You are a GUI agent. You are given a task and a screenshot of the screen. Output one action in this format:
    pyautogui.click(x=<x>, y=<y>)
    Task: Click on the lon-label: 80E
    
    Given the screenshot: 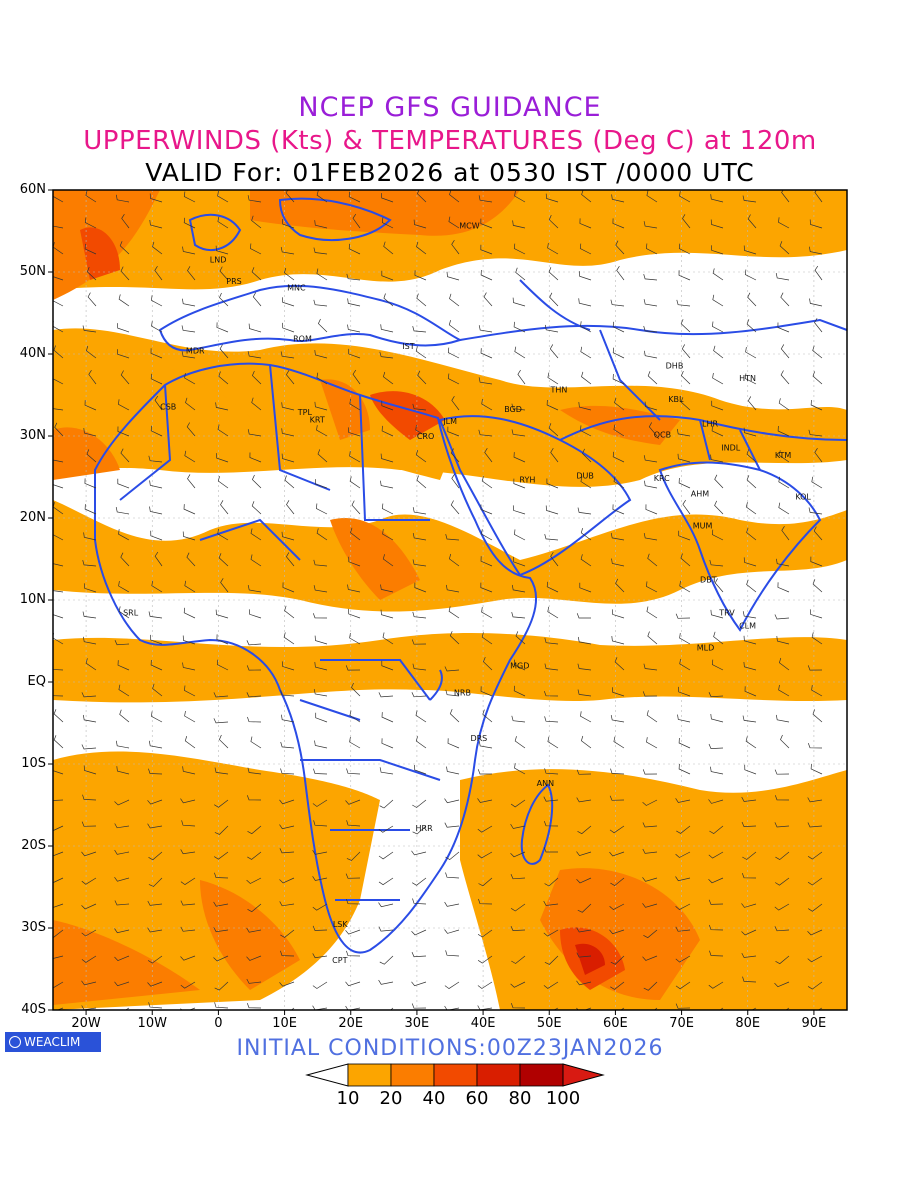 What is the action you would take?
    pyautogui.click(x=748, y=1023)
    